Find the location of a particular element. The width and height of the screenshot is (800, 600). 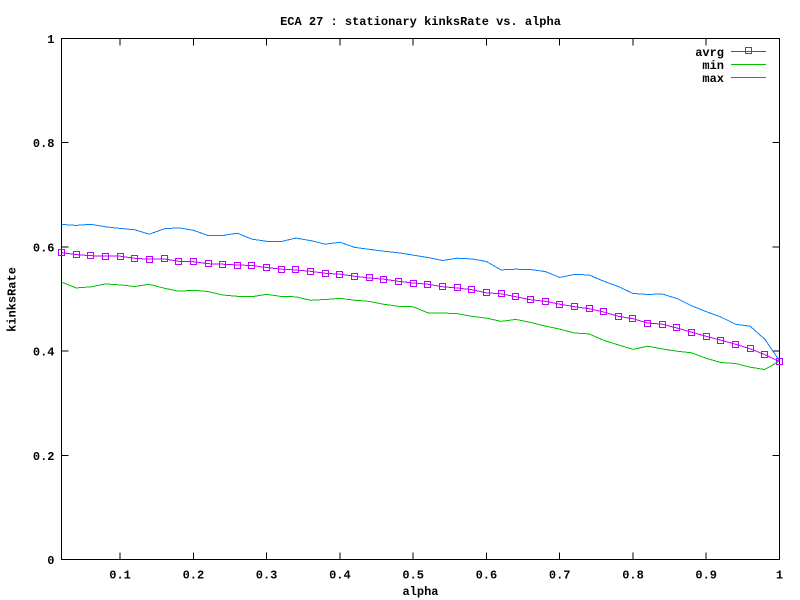

svg-text: 0 is located at coordinates (50, 561).